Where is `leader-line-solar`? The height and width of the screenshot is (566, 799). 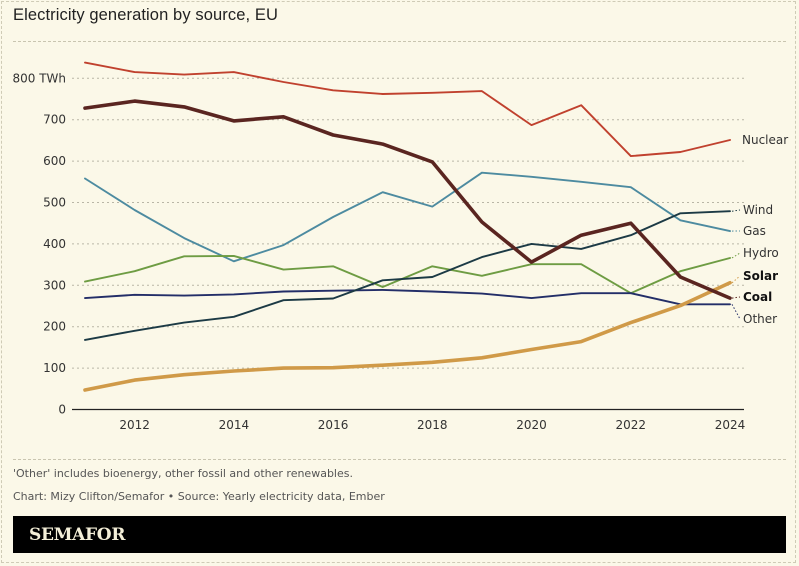
leader-line-solar is located at coordinates (736, 279).